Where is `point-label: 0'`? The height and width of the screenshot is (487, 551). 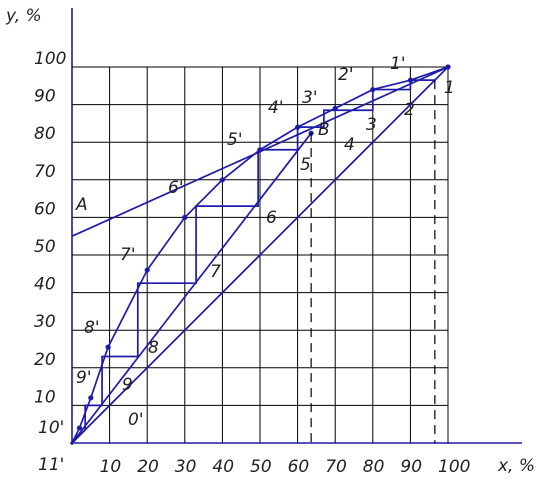 point-label: 0' is located at coordinates (136, 420).